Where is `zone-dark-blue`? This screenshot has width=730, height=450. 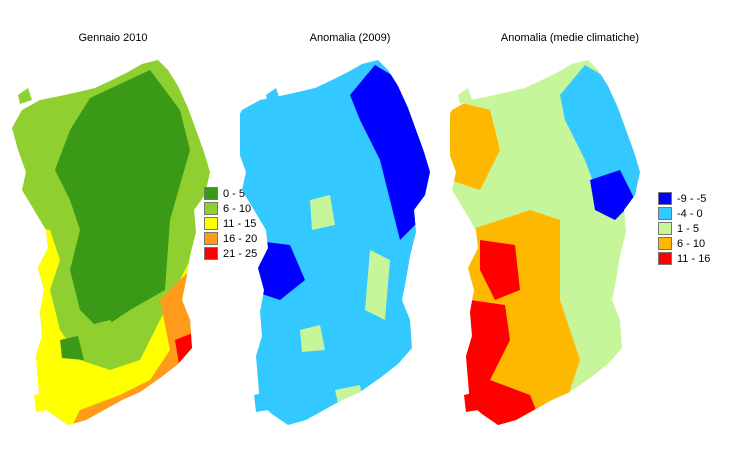
zone-dark-blue is located at coordinates (612, 195).